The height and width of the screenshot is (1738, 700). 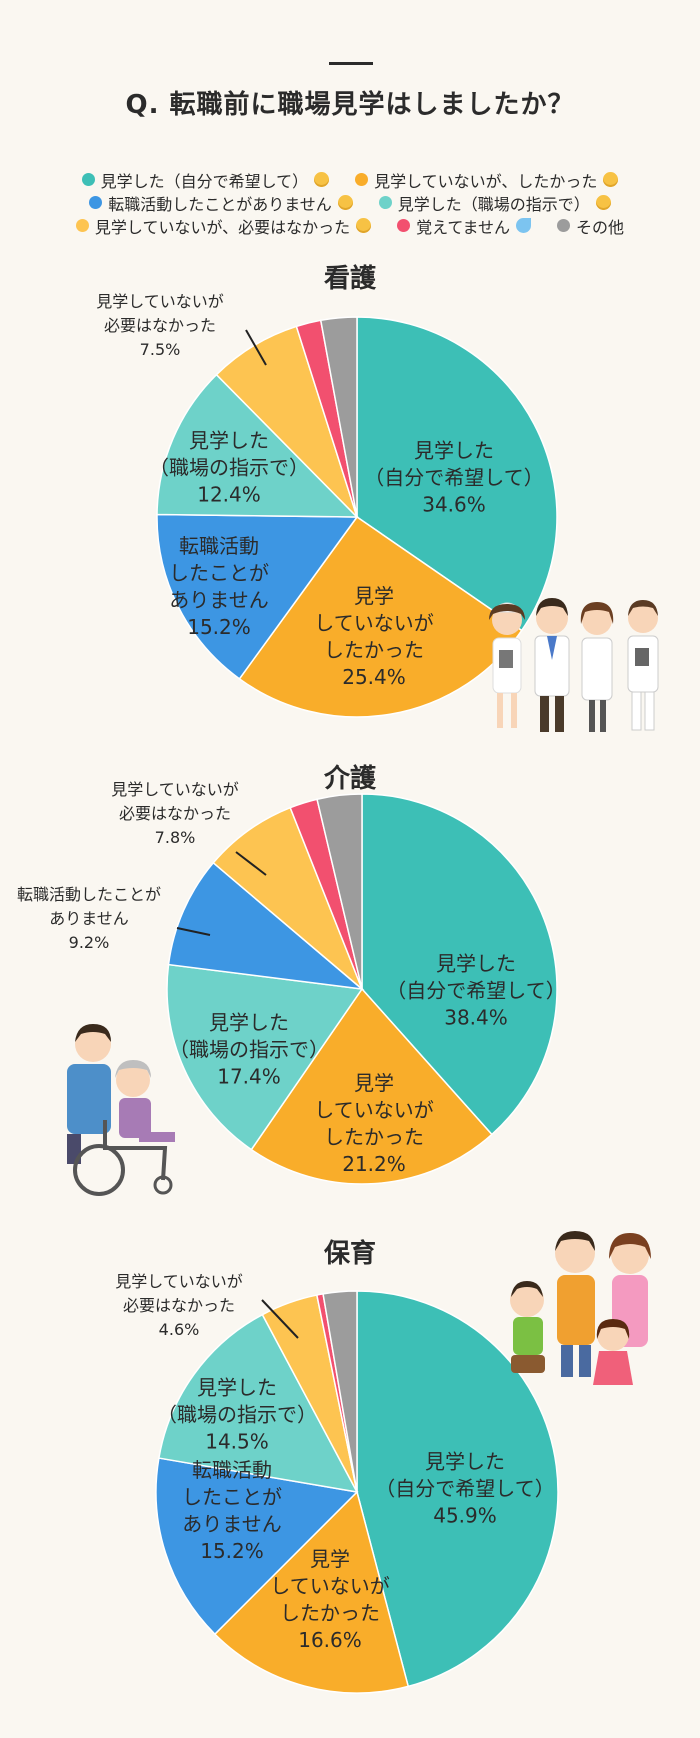 What do you see at coordinates (476, 1017) in the screenshot?
I see `slice-percent: 38.4%` at bounding box center [476, 1017].